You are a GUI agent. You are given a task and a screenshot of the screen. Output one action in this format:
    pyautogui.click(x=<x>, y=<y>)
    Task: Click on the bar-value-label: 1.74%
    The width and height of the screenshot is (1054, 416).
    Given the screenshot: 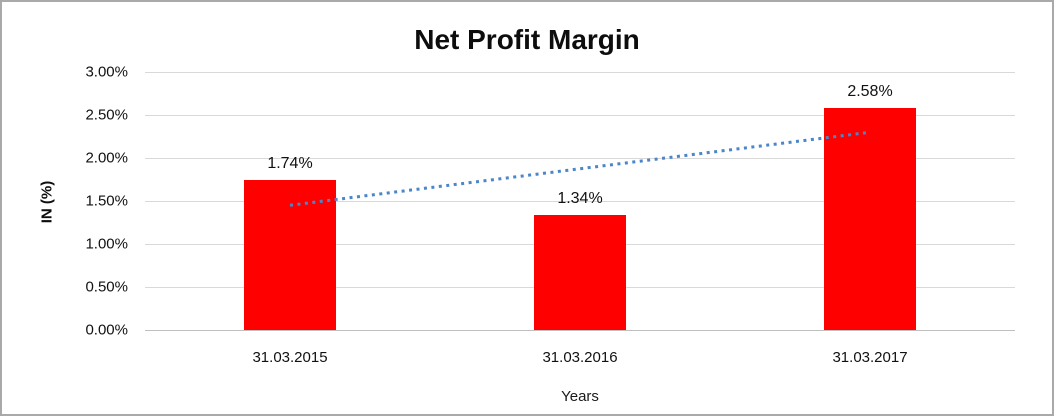 What is the action you would take?
    pyautogui.click(x=290, y=163)
    